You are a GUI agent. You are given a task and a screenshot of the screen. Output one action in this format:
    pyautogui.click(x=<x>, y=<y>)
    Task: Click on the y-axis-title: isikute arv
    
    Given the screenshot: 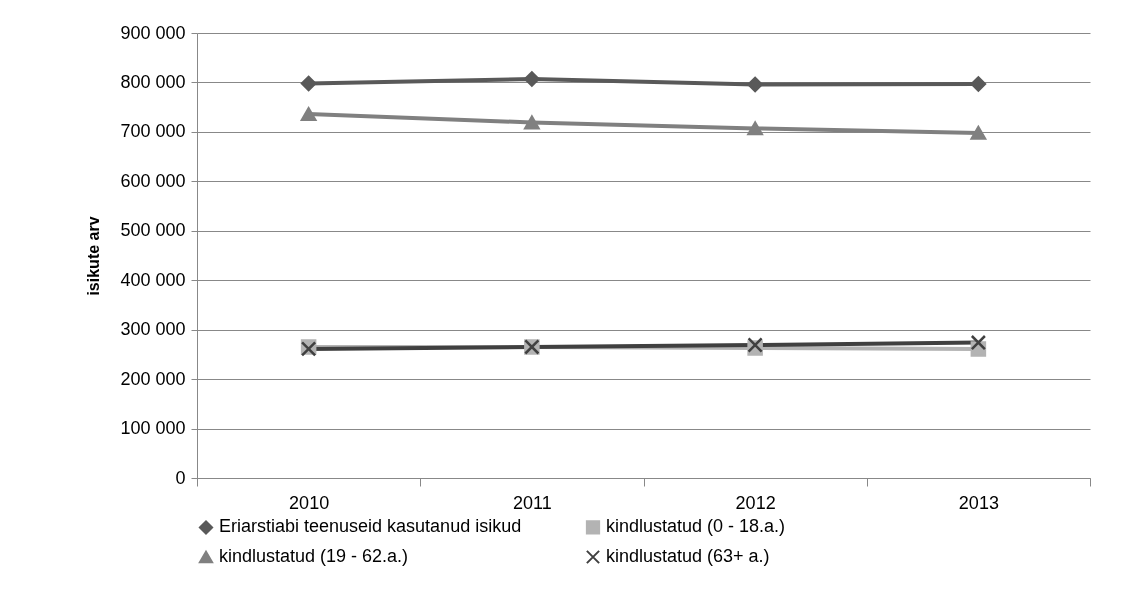 What is the action you would take?
    pyautogui.click(x=94, y=256)
    